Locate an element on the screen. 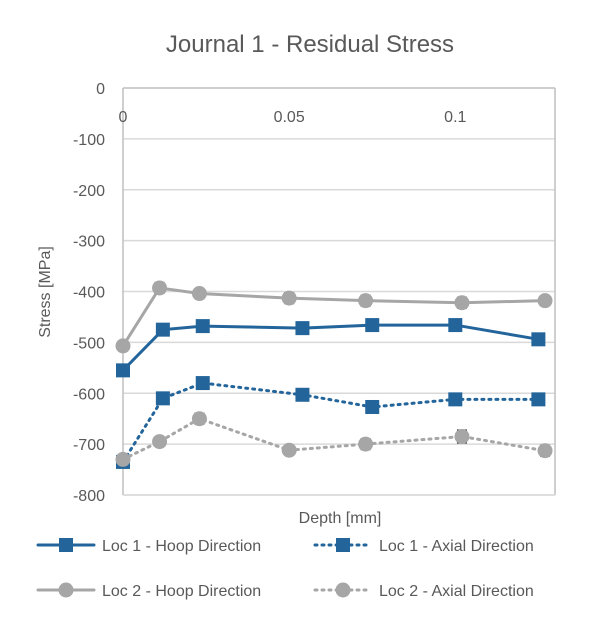 This screenshot has width=600, height=635. y-tick-label: -800 is located at coordinates (89, 496).